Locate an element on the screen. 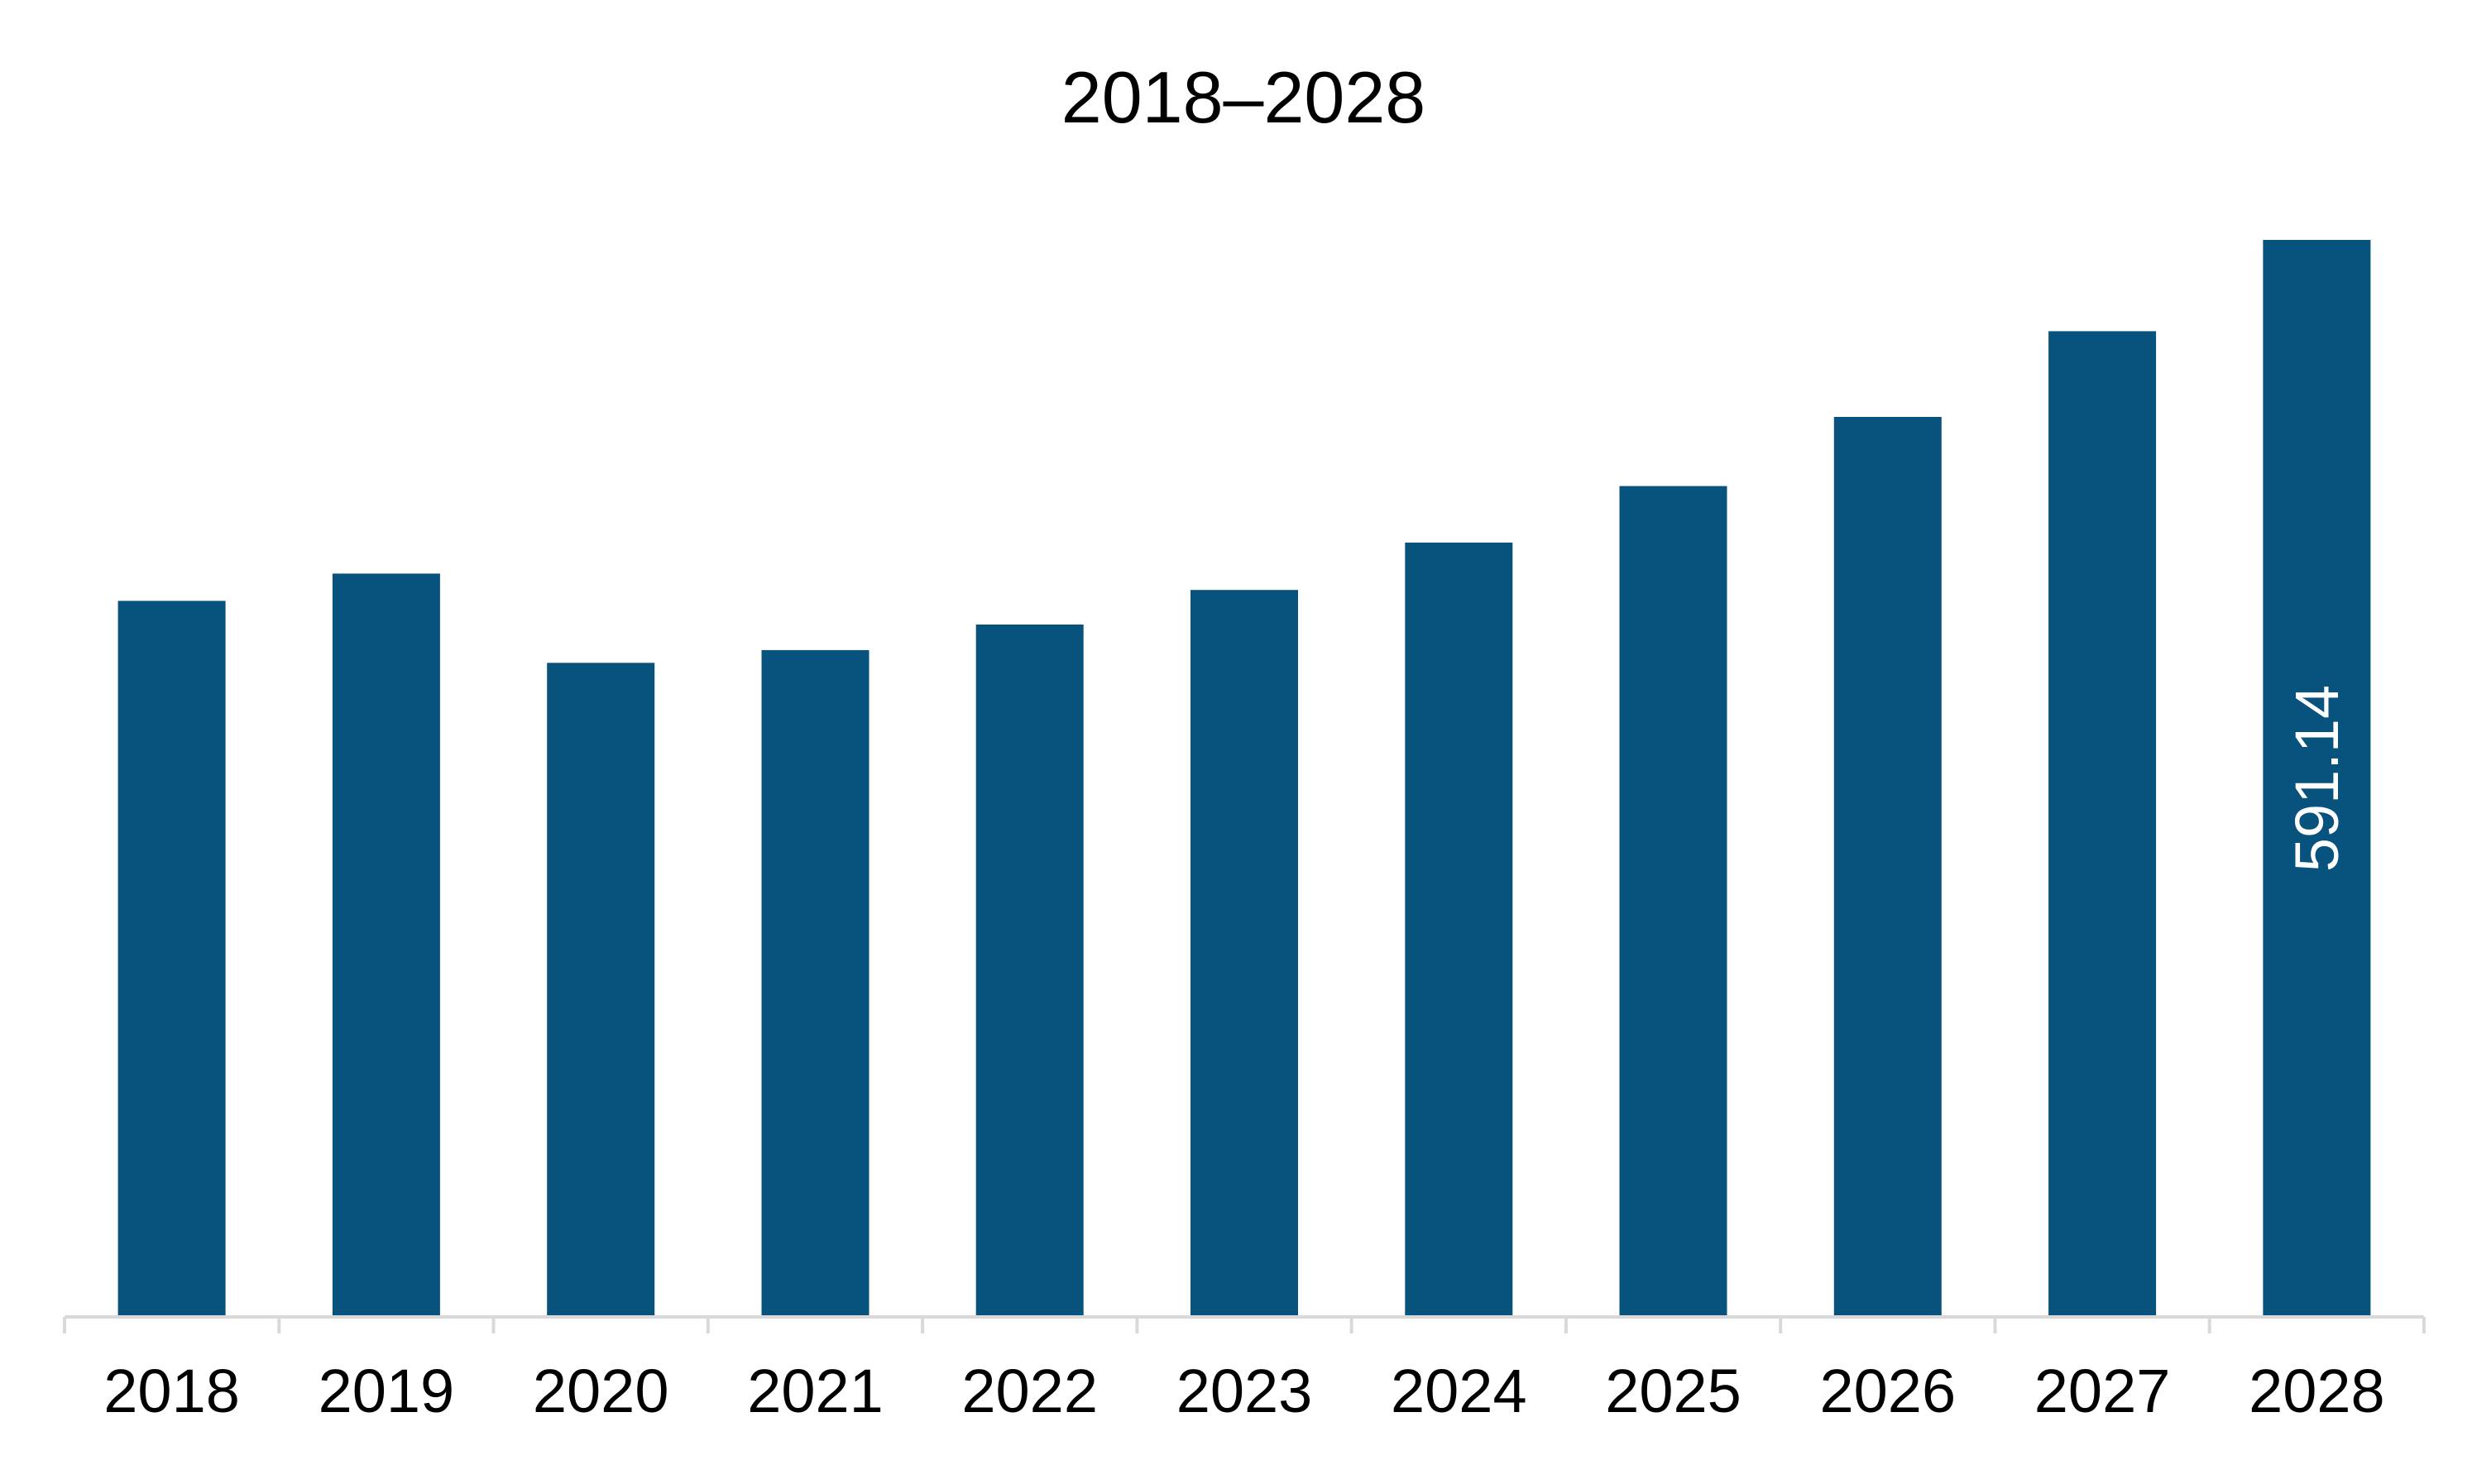  bar-2020 is located at coordinates (601, 990).